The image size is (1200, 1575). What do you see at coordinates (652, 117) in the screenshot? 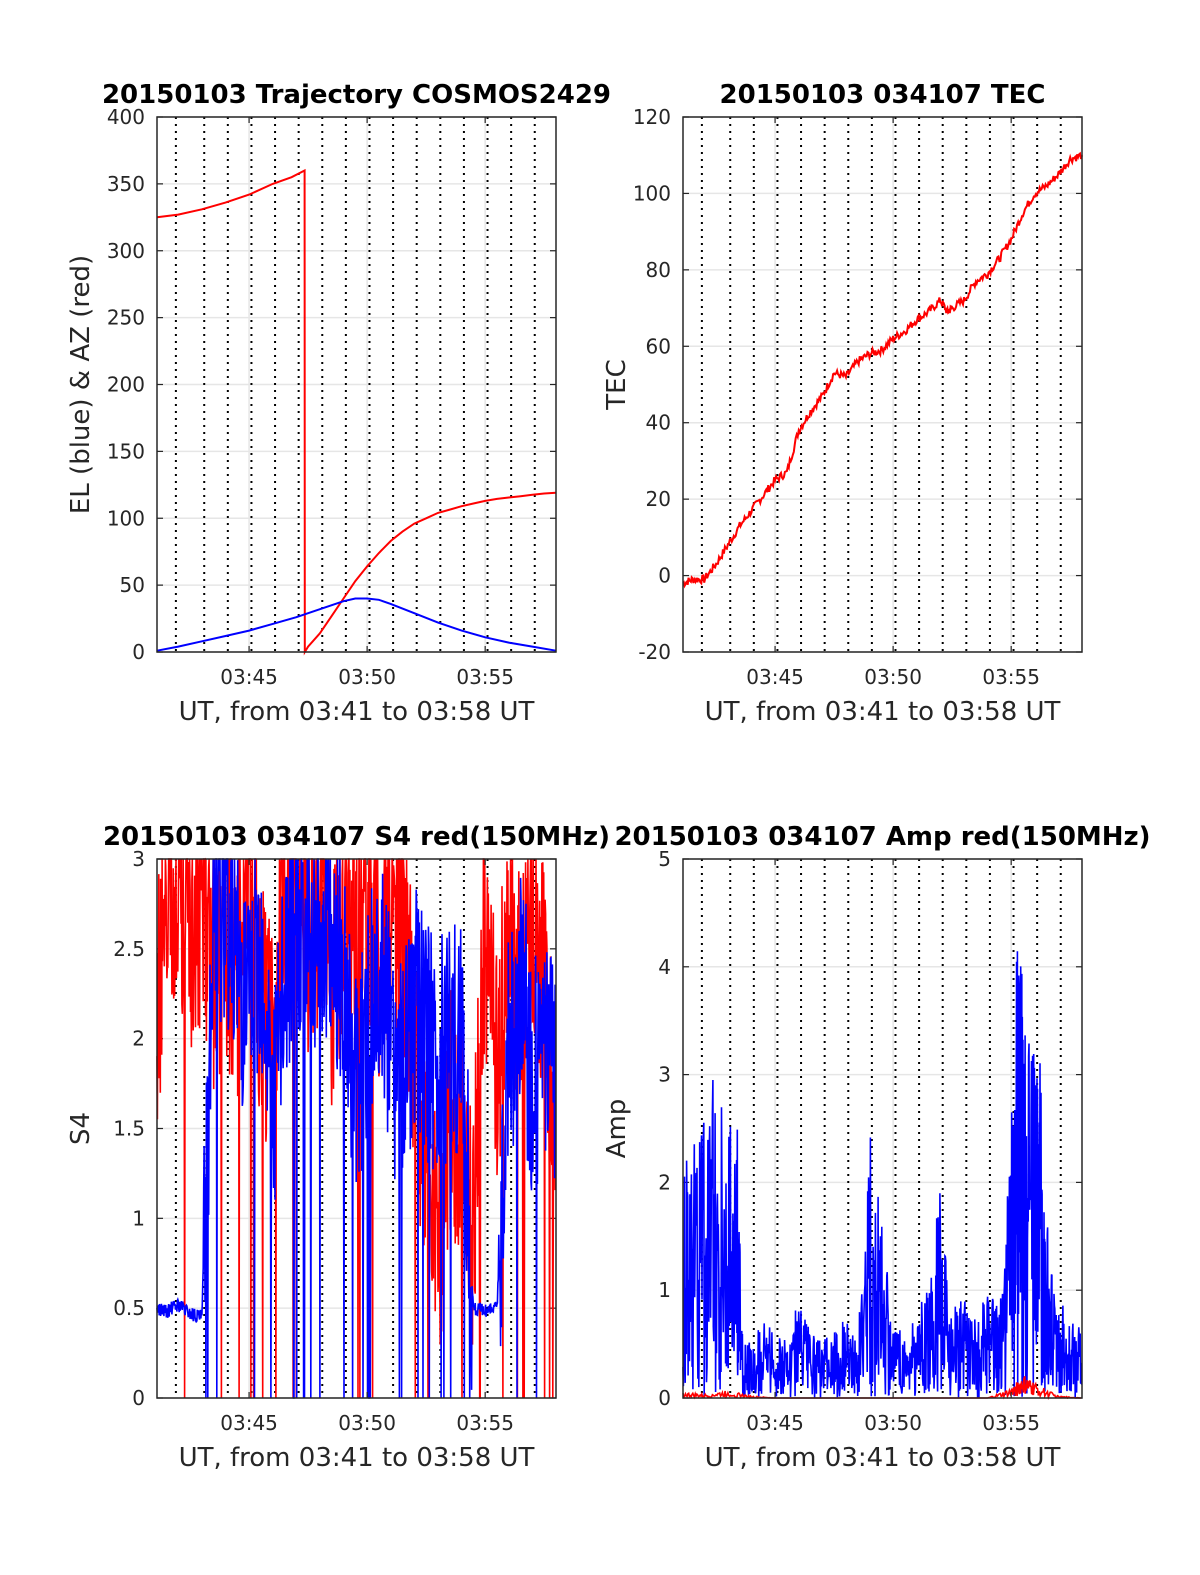
I see `y-tick-label: 120` at bounding box center [652, 117].